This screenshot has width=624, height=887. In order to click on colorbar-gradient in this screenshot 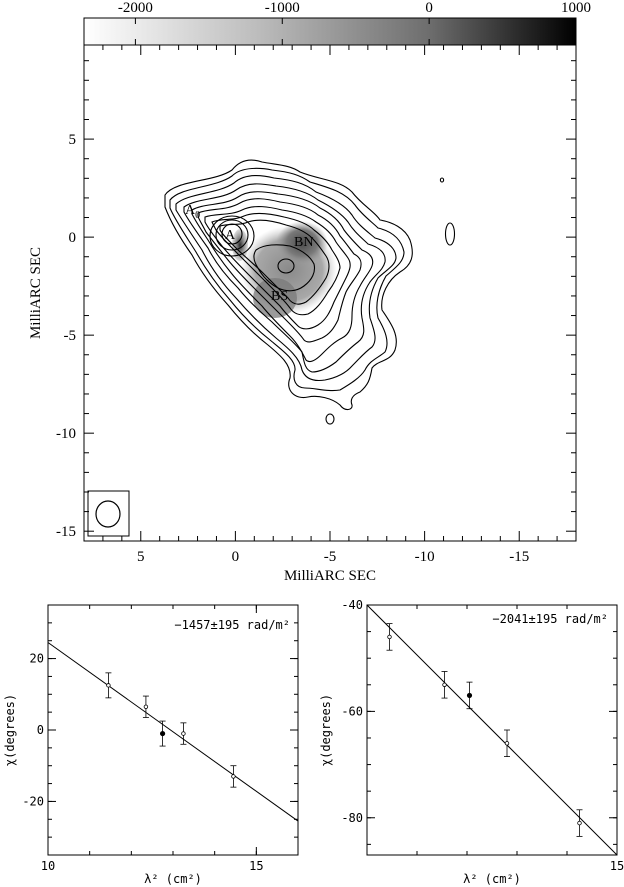, I will do `click(330, 31)`.